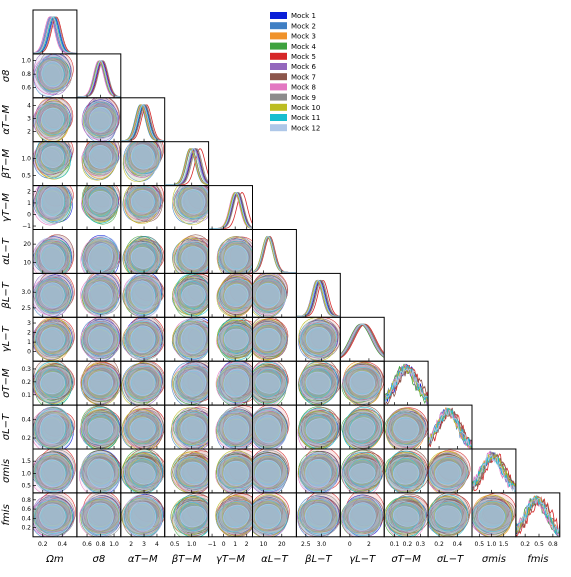 Image resolution: width=571 pixels, height=577 pixels. I want to click on y-tick-label: −1, so click(26, 226).